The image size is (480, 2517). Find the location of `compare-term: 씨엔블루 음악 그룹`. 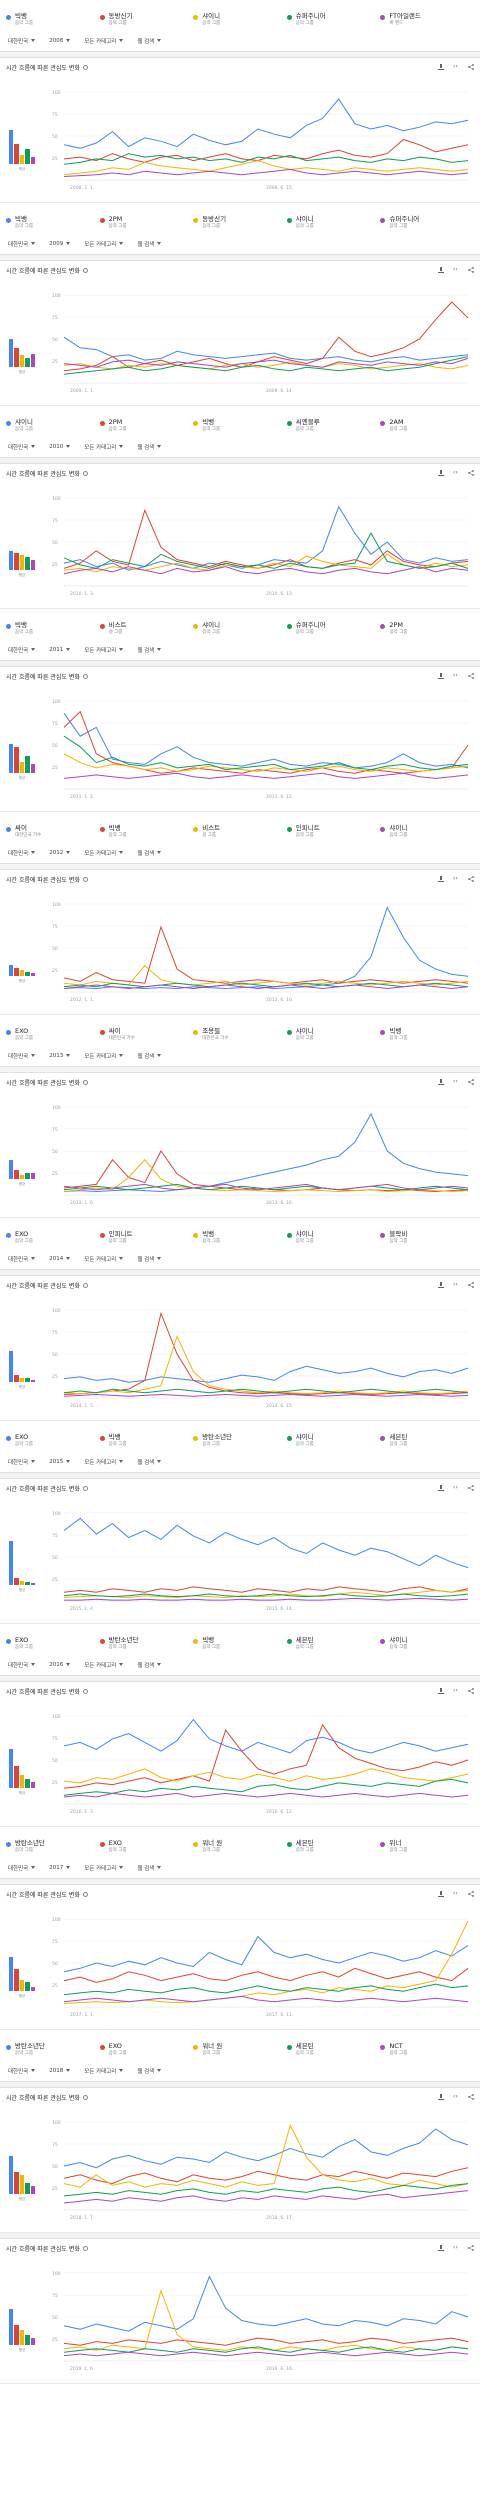

compare-term: 씨엔블루 음악 그룹 is located at coordinates (333, 424).